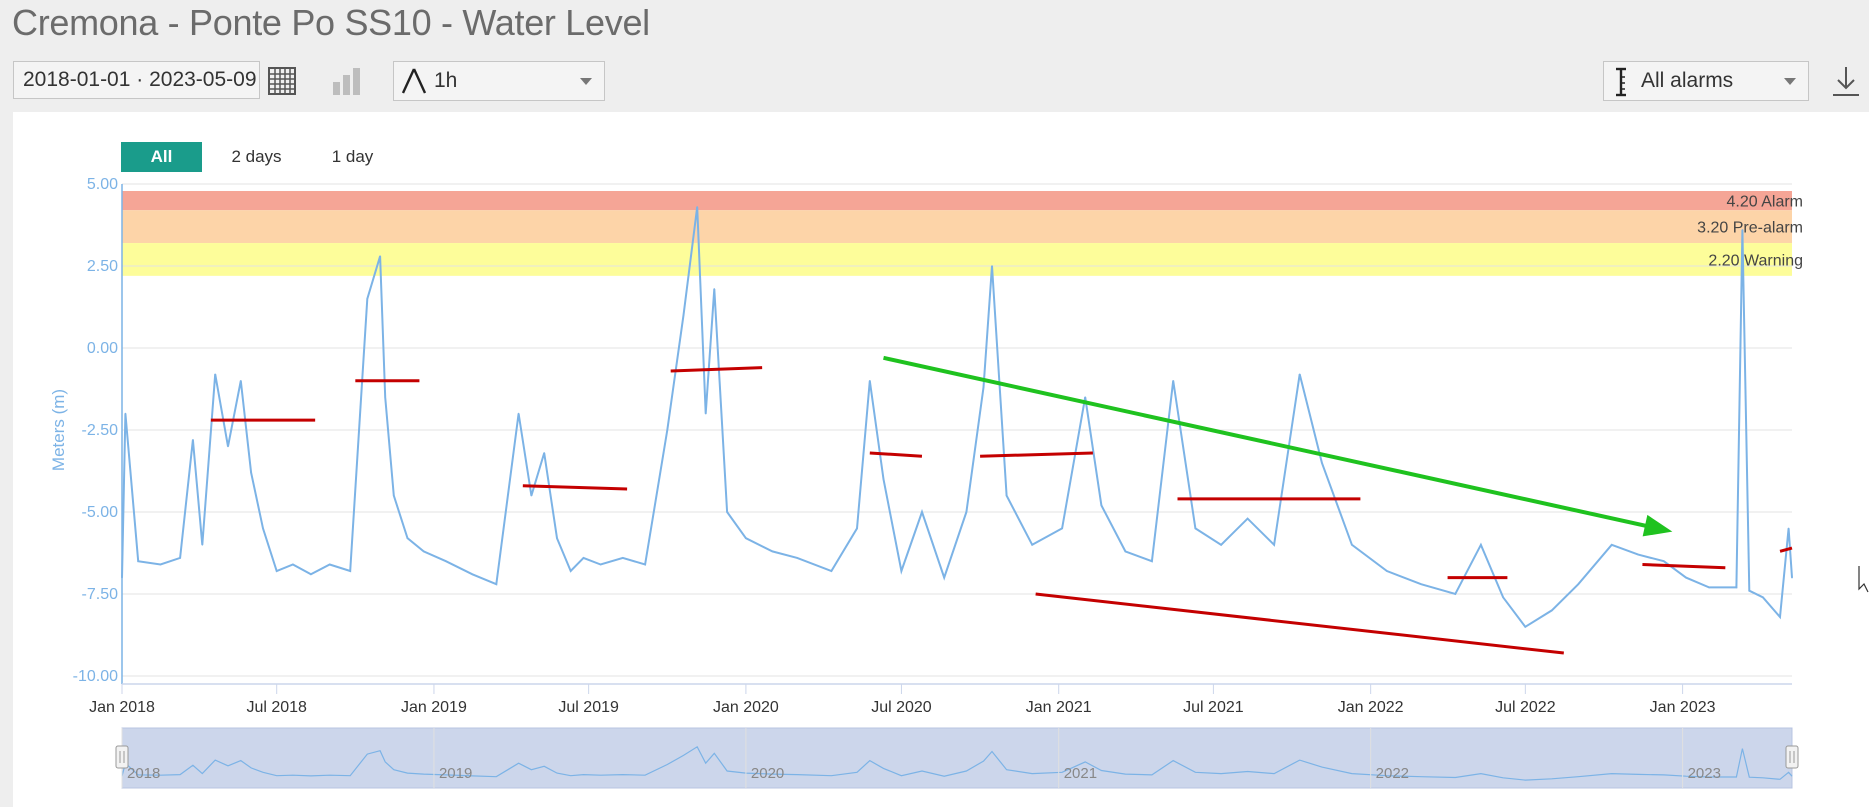  I want to click on range-button-1-day: 1 day, so click(352, 156).